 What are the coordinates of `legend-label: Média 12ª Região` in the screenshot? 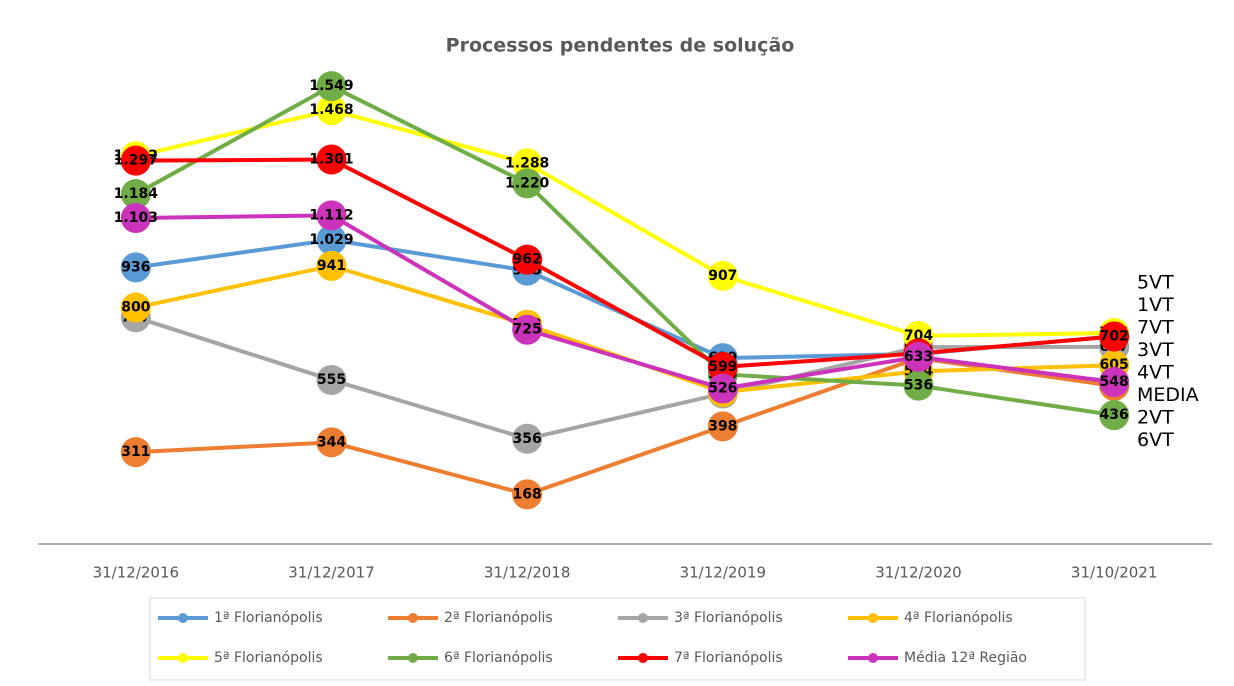 It's located at (965, 658).